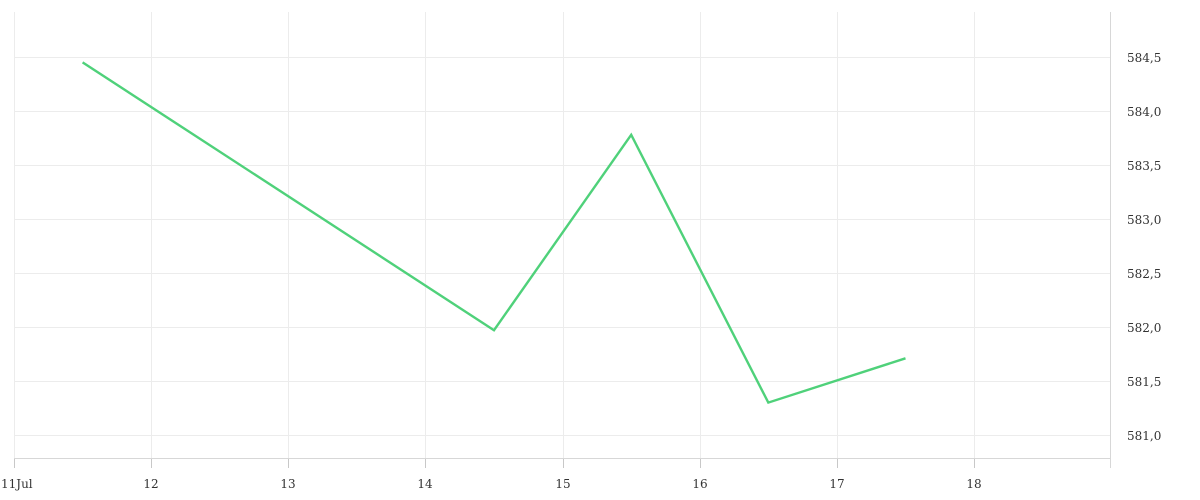  I want to click on x-tick-label: 12, so click(150, 484).